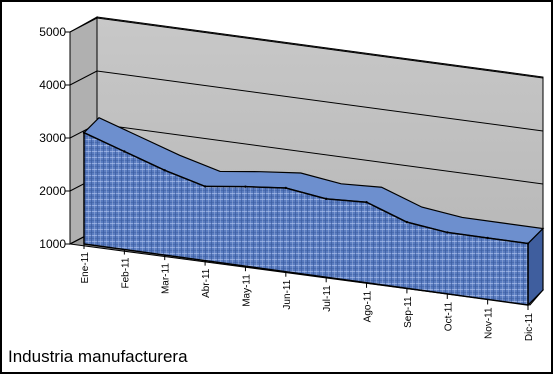 This screenshot has height=374, width=553. Describe the element at coordinates (166, 278) in the screenshot. I see `x-tick-label: Mar-11` at that location.